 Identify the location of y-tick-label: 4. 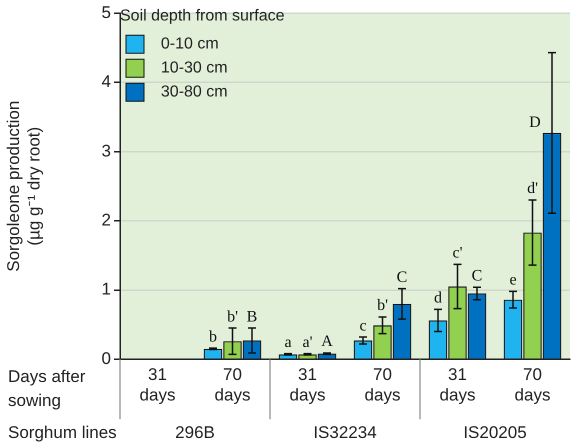
(106, 82).